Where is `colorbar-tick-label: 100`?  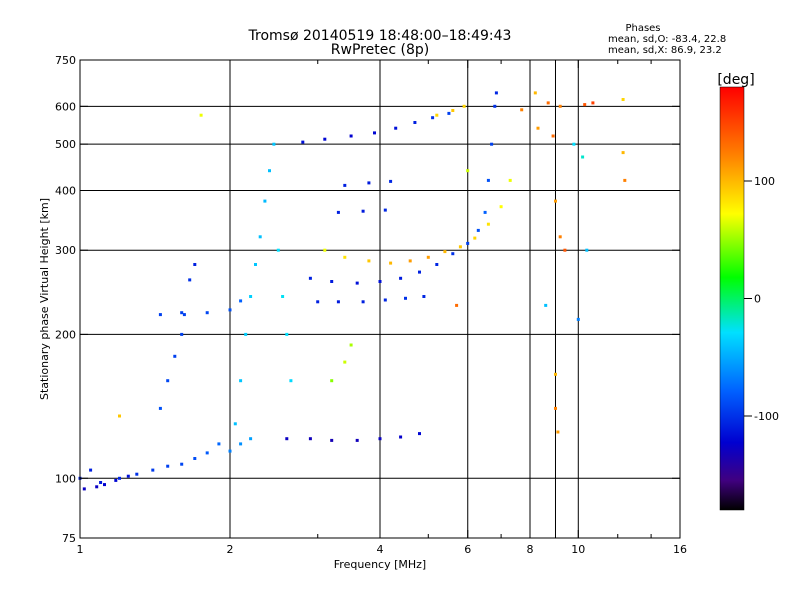 colorbar-tick-label: 100 is located at coordinates (764, 181).